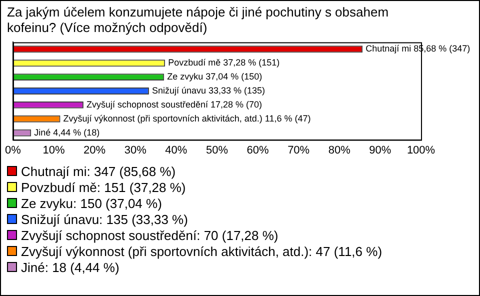 The height and width of the screenshot is (296, 480). I want to click on x-tick-label: 10%, so click(53, 150).